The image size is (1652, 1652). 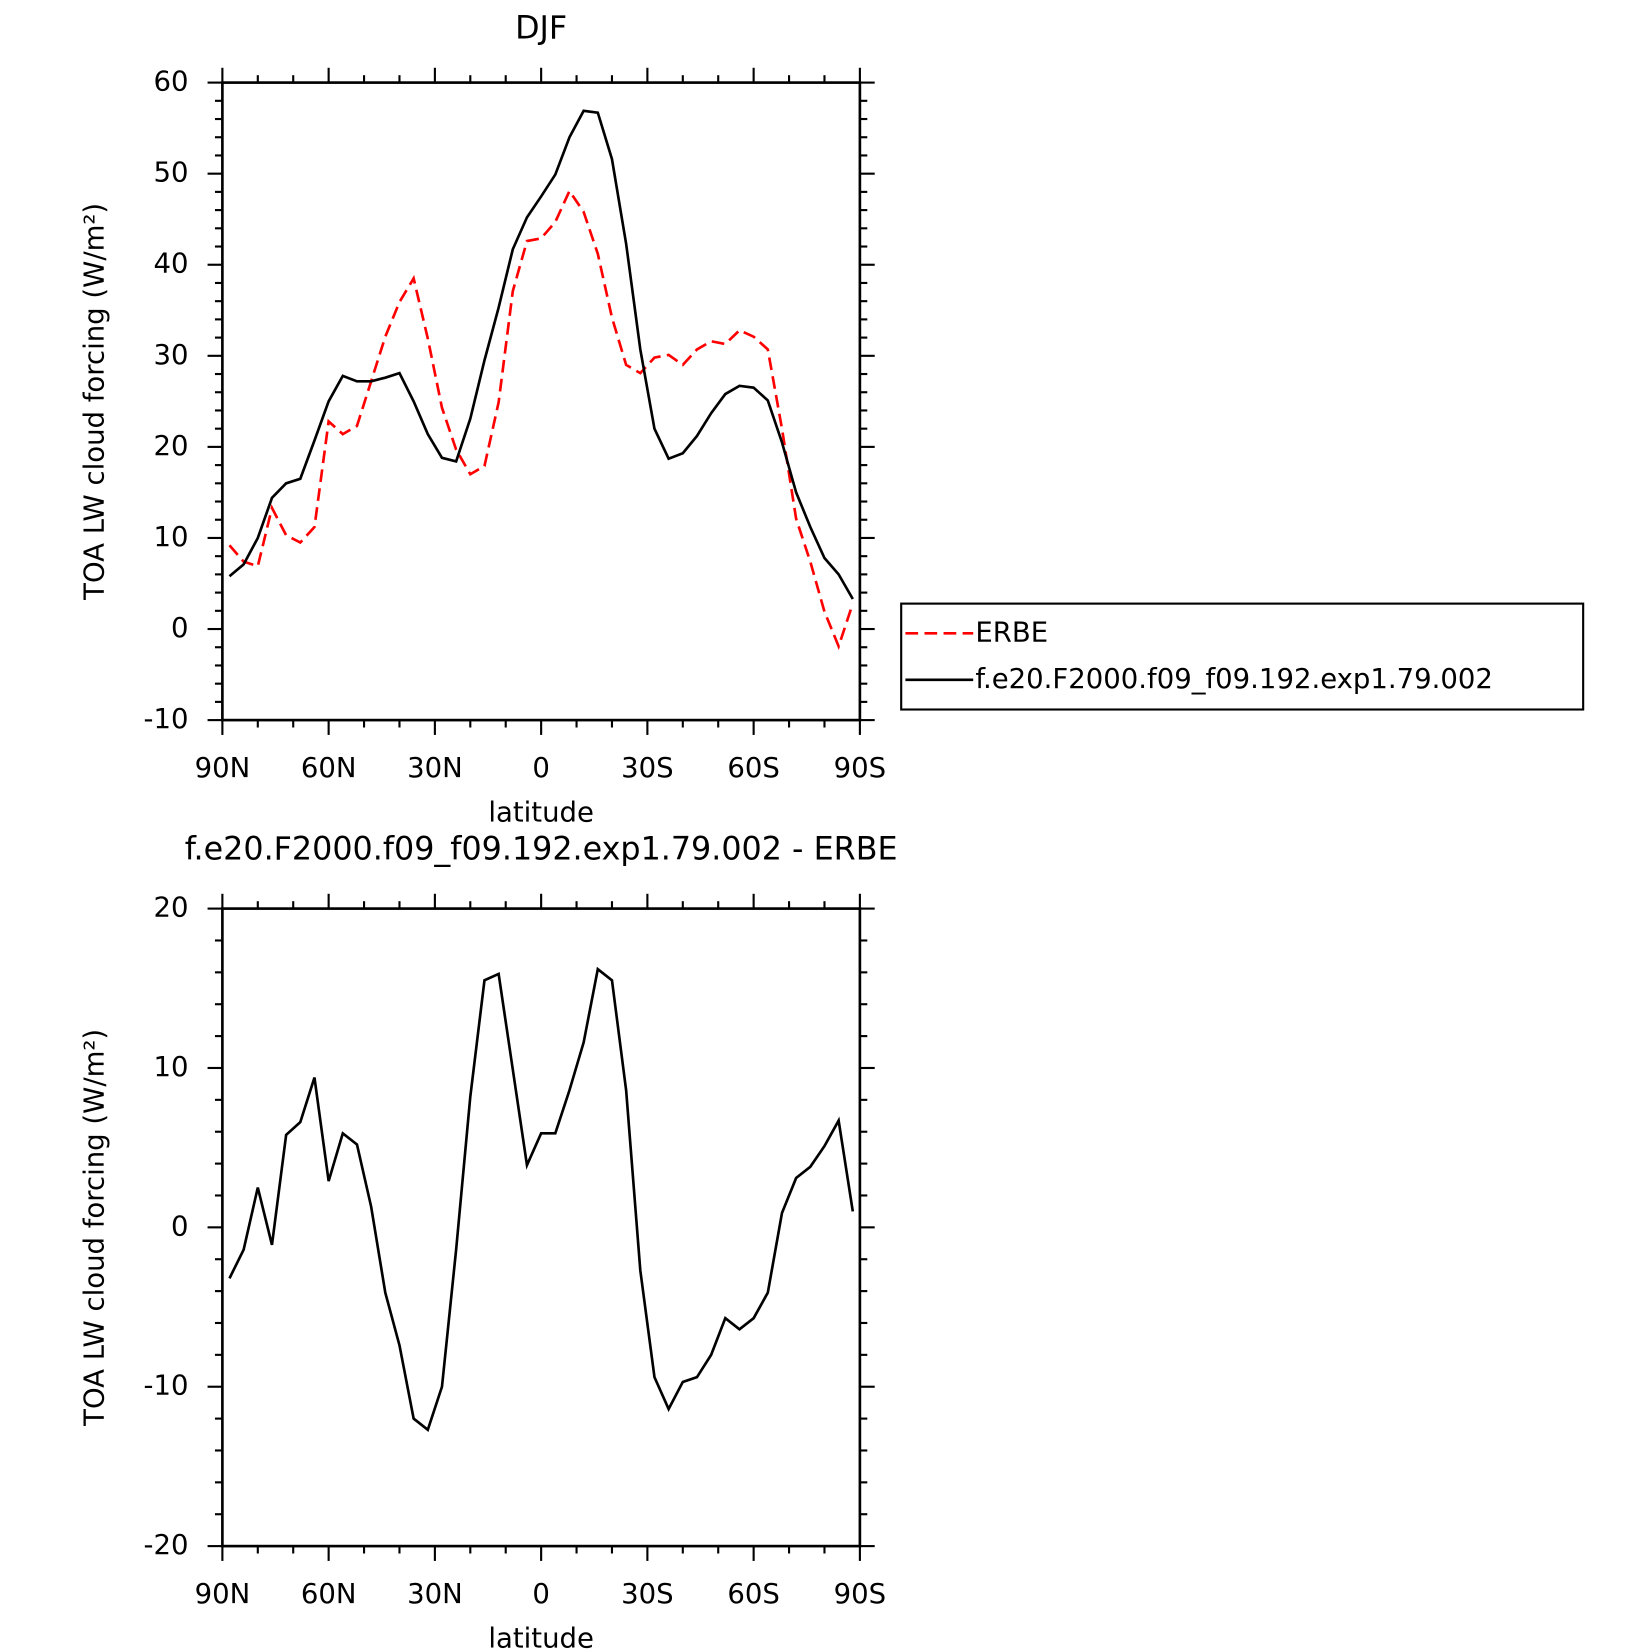 What do you see at coordinates (166, 1545) in the screenshot?
I see `y-tick-label: -20` at bounding box center [166, 1545].